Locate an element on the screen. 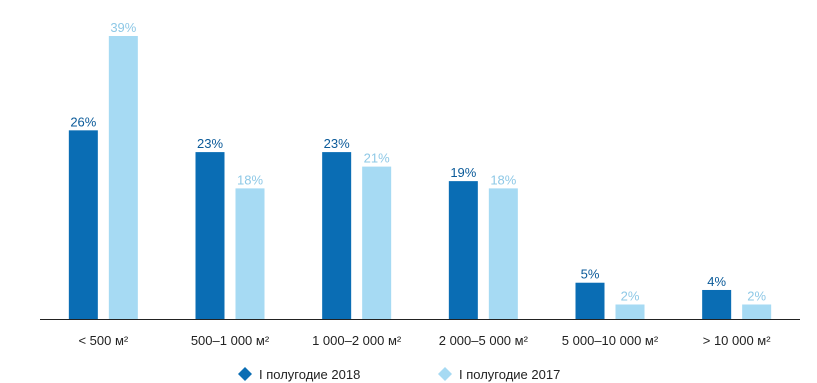 The image size is (817, 383). category-label: 2 000–5 000 м² is located at coordinates (484, 340).